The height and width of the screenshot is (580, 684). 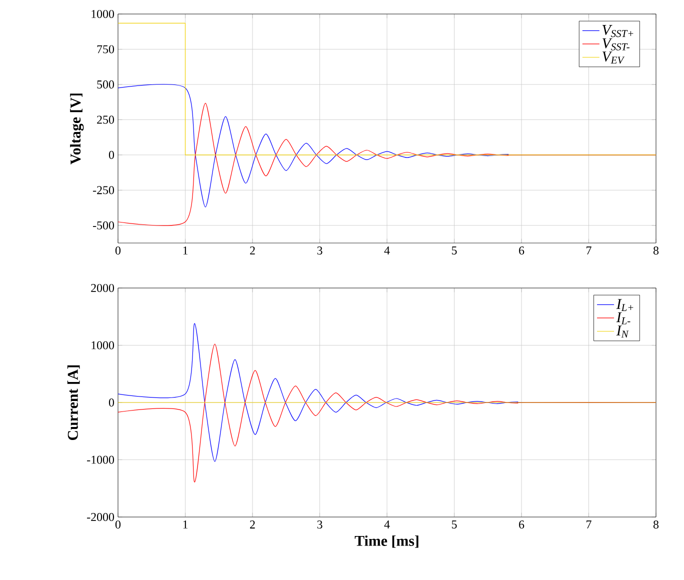 I want to click on y-axis-title: Voltage [V], so click(x=77, y=129).